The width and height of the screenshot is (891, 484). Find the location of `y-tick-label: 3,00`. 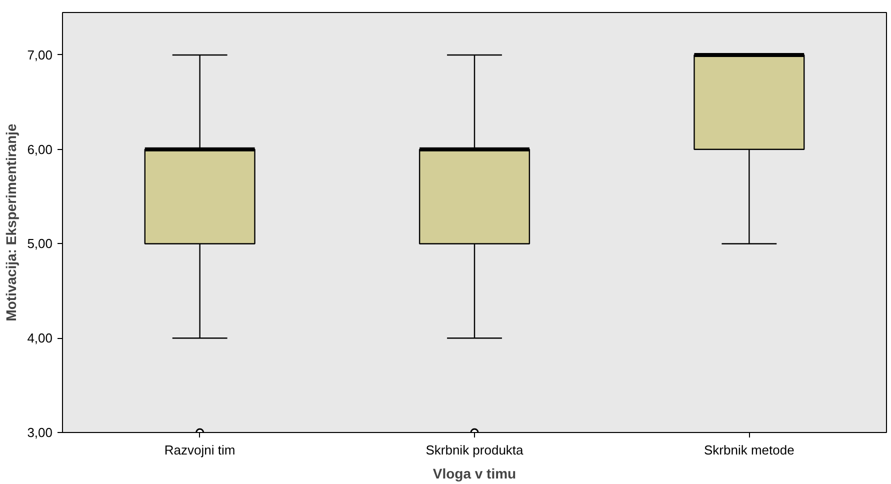

y-tick-label: 3,00 is located at coordinates (40, 432).